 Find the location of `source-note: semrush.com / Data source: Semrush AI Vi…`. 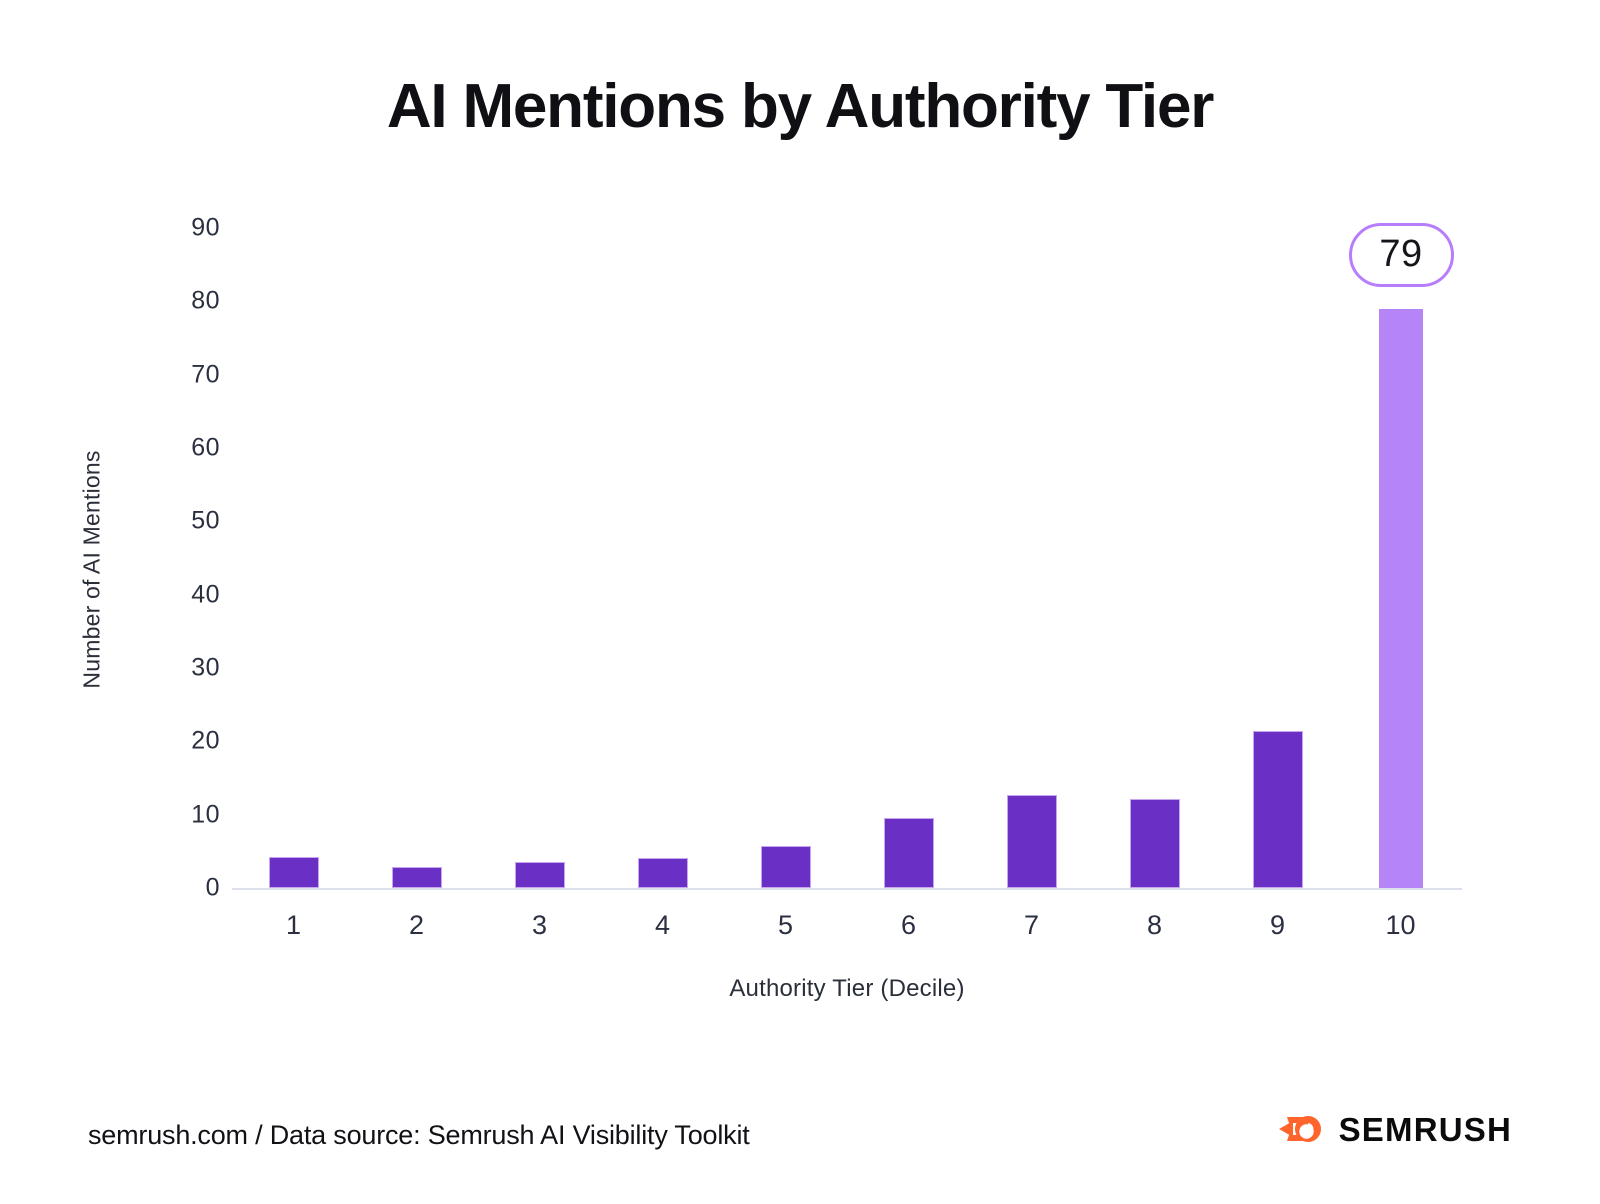

source-note: semrush.com / Data source: Semrush AI Vi… is located at coordinates (419, 1135).